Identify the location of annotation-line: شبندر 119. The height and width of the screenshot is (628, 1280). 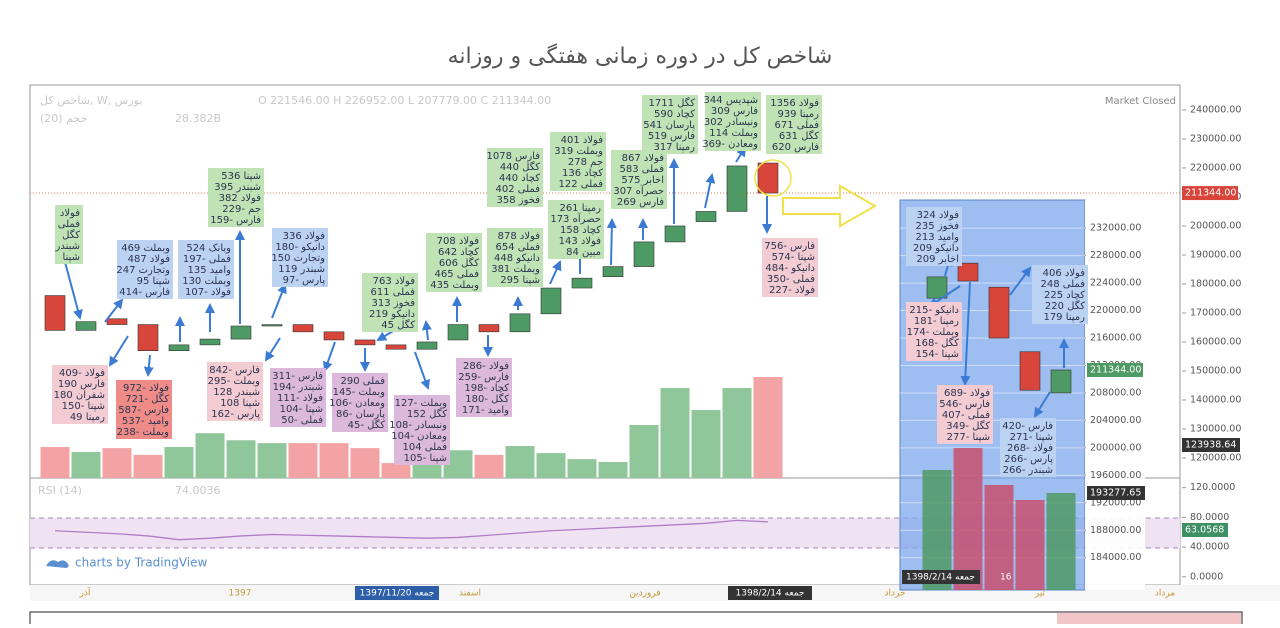
(301, 269).